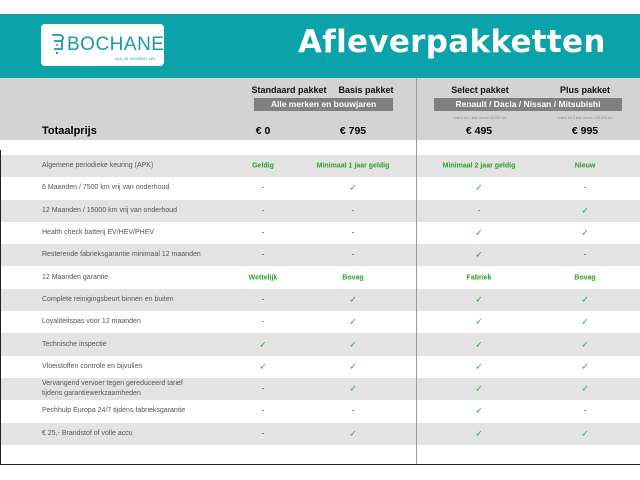  What do you see at coordinates (98, 166) in the screenshot?
I see `feature-label: Algemene periodieke keuring (APK)` at bounding box center [98, 166].